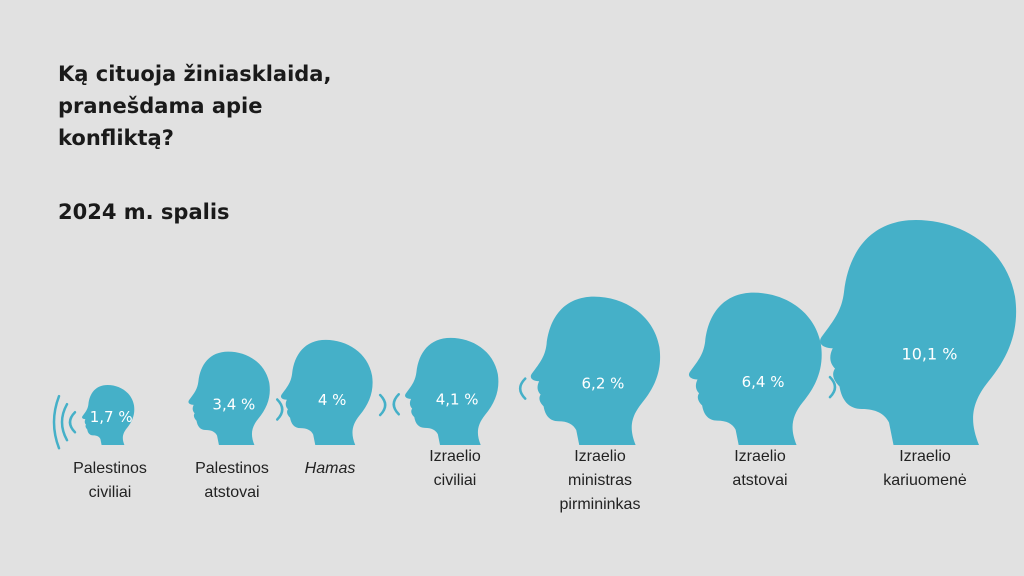  What do you see at coordinates (111, 417) in the screenshot?
I see `value-label: 1,7 %` at bounding box center [111, 417].